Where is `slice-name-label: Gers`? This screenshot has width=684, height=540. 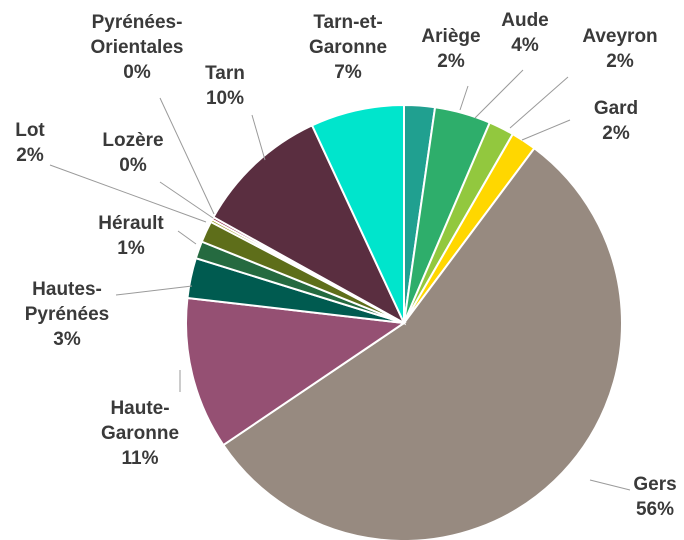
slice-name-label: Gers is located at coordinates (654, 484).